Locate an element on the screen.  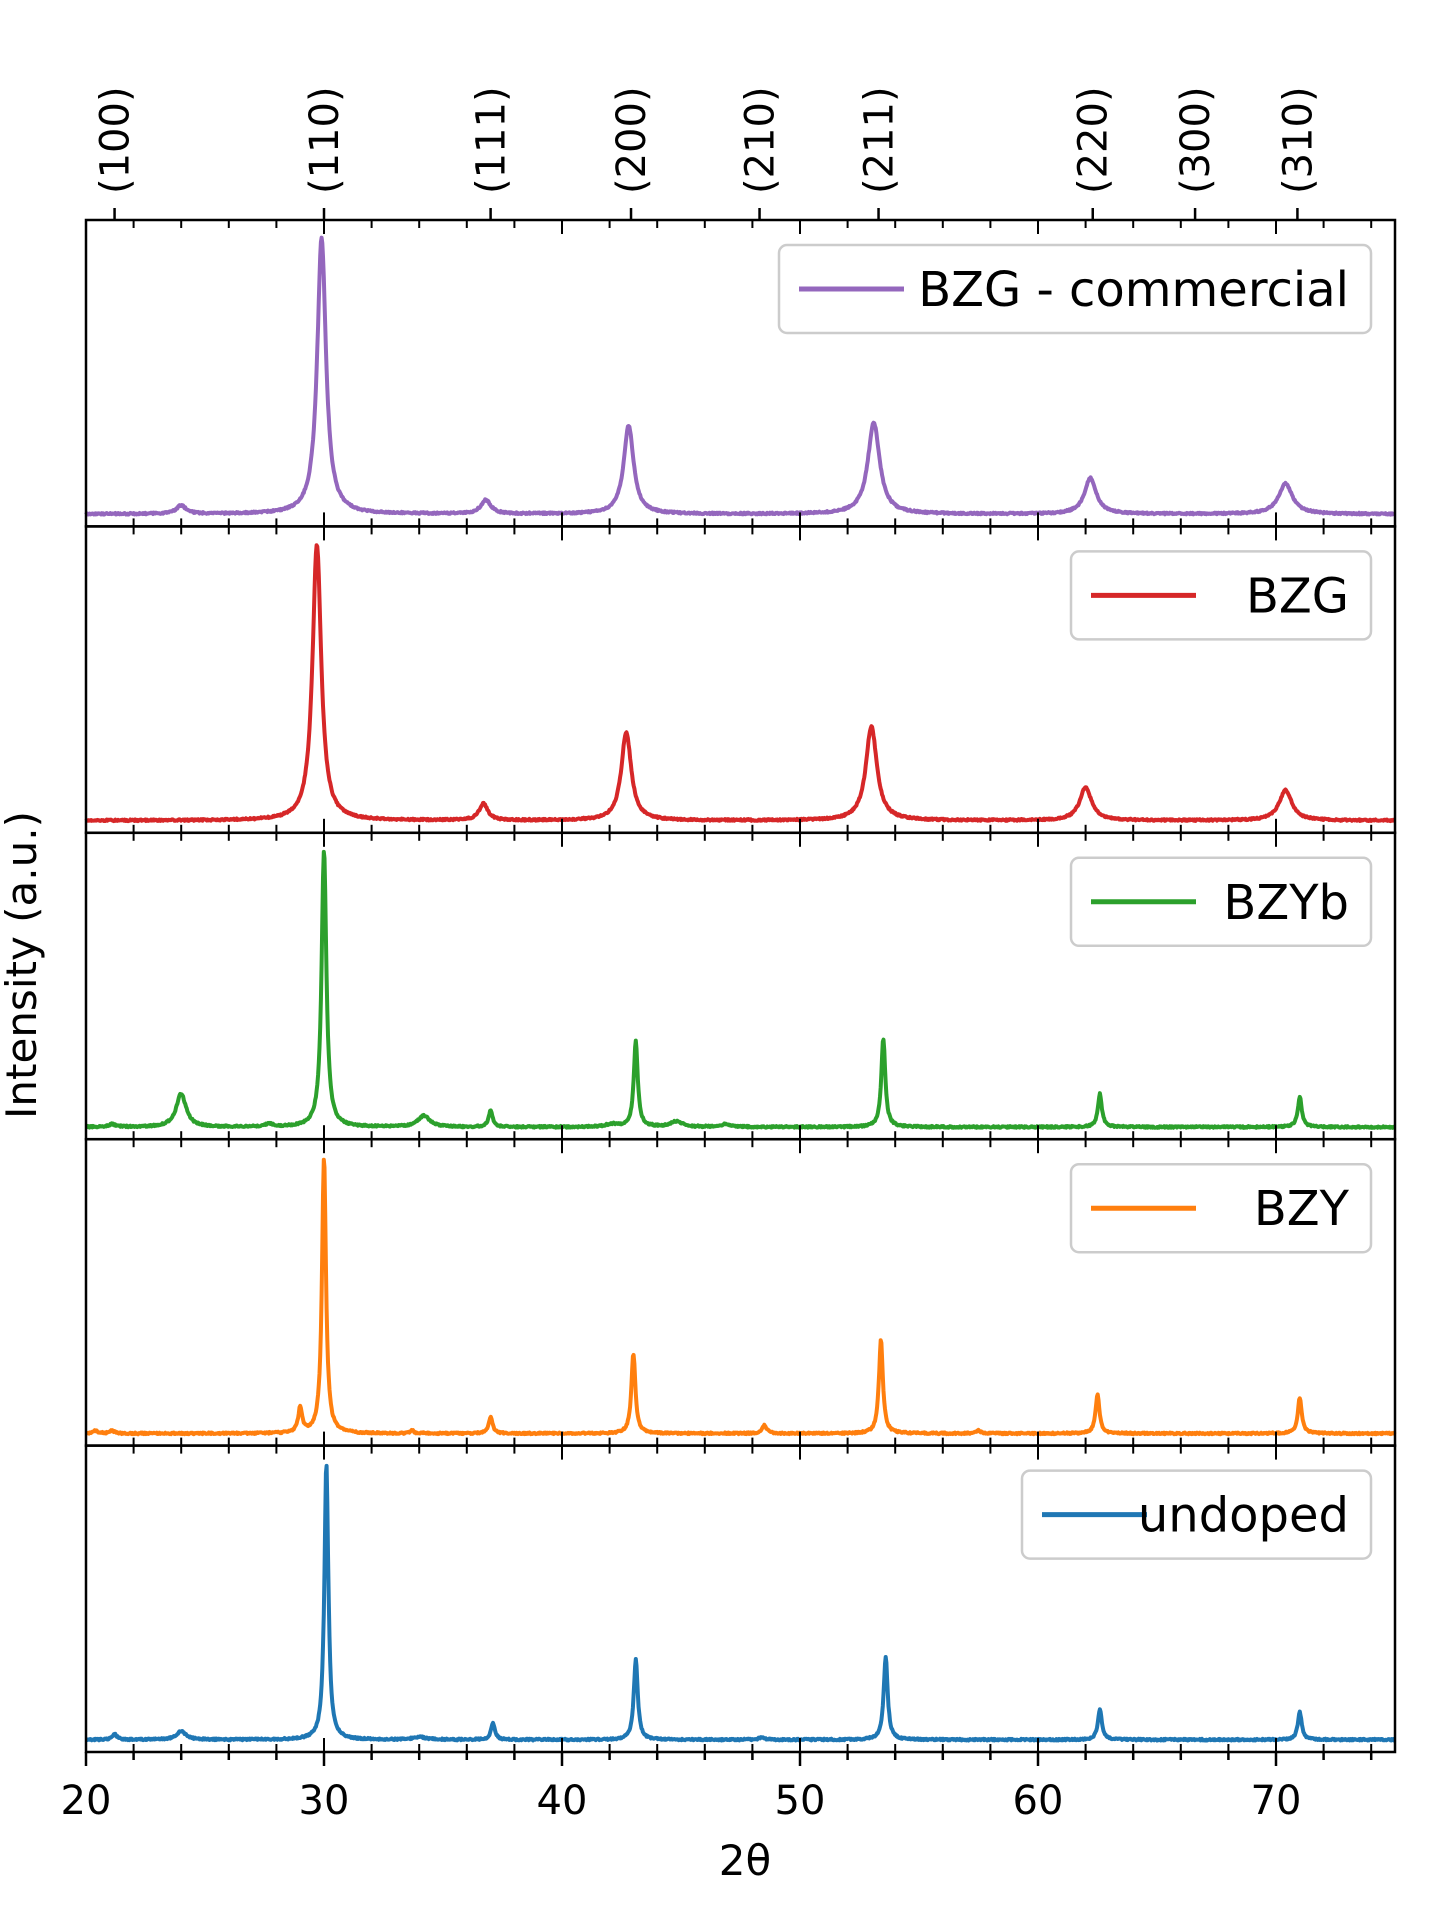
legend-label: BZG - commercial is located at coordinates (1133, 290).